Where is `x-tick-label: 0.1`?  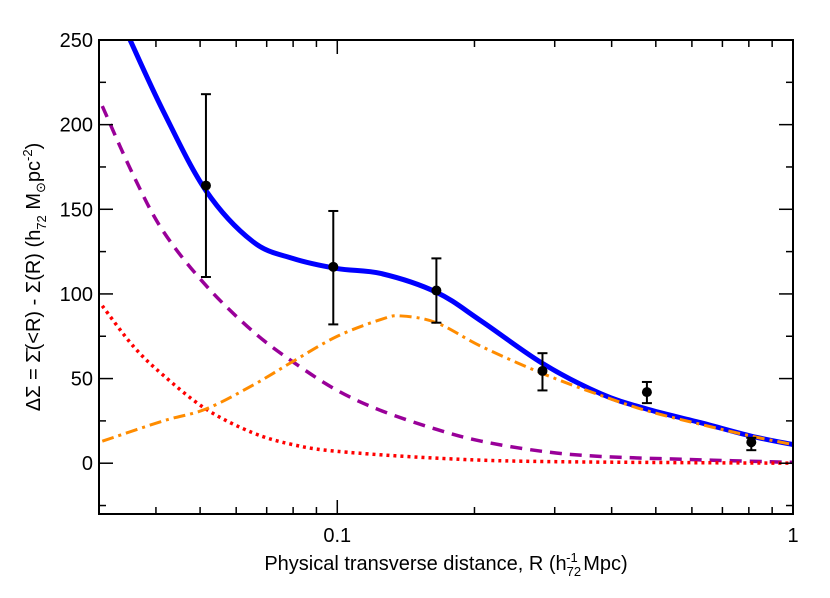
x-tick-label: 0.1 is located at coordinates (337, 536).